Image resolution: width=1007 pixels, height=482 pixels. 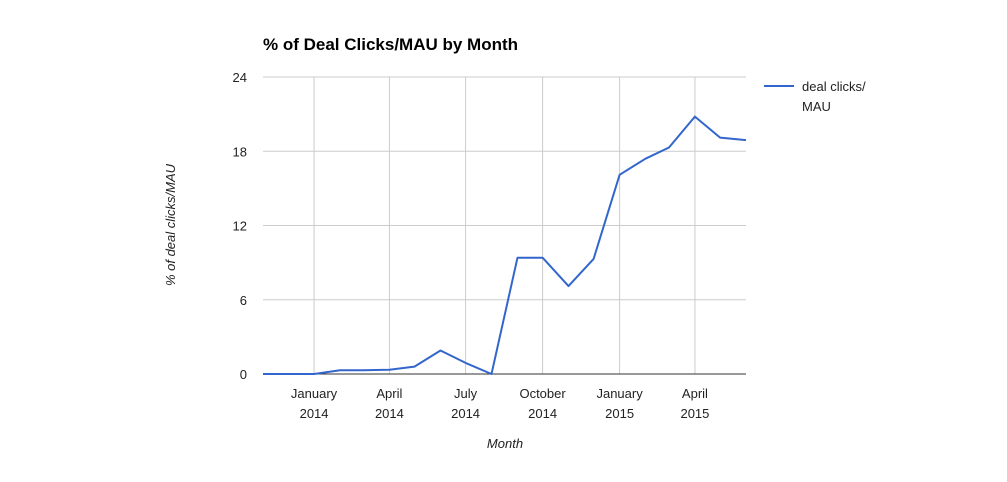 What do you see at coordinates (619, 403) in the screenshot?
I see `x-tick-label: January 2015` at bounding box center [619, 403].